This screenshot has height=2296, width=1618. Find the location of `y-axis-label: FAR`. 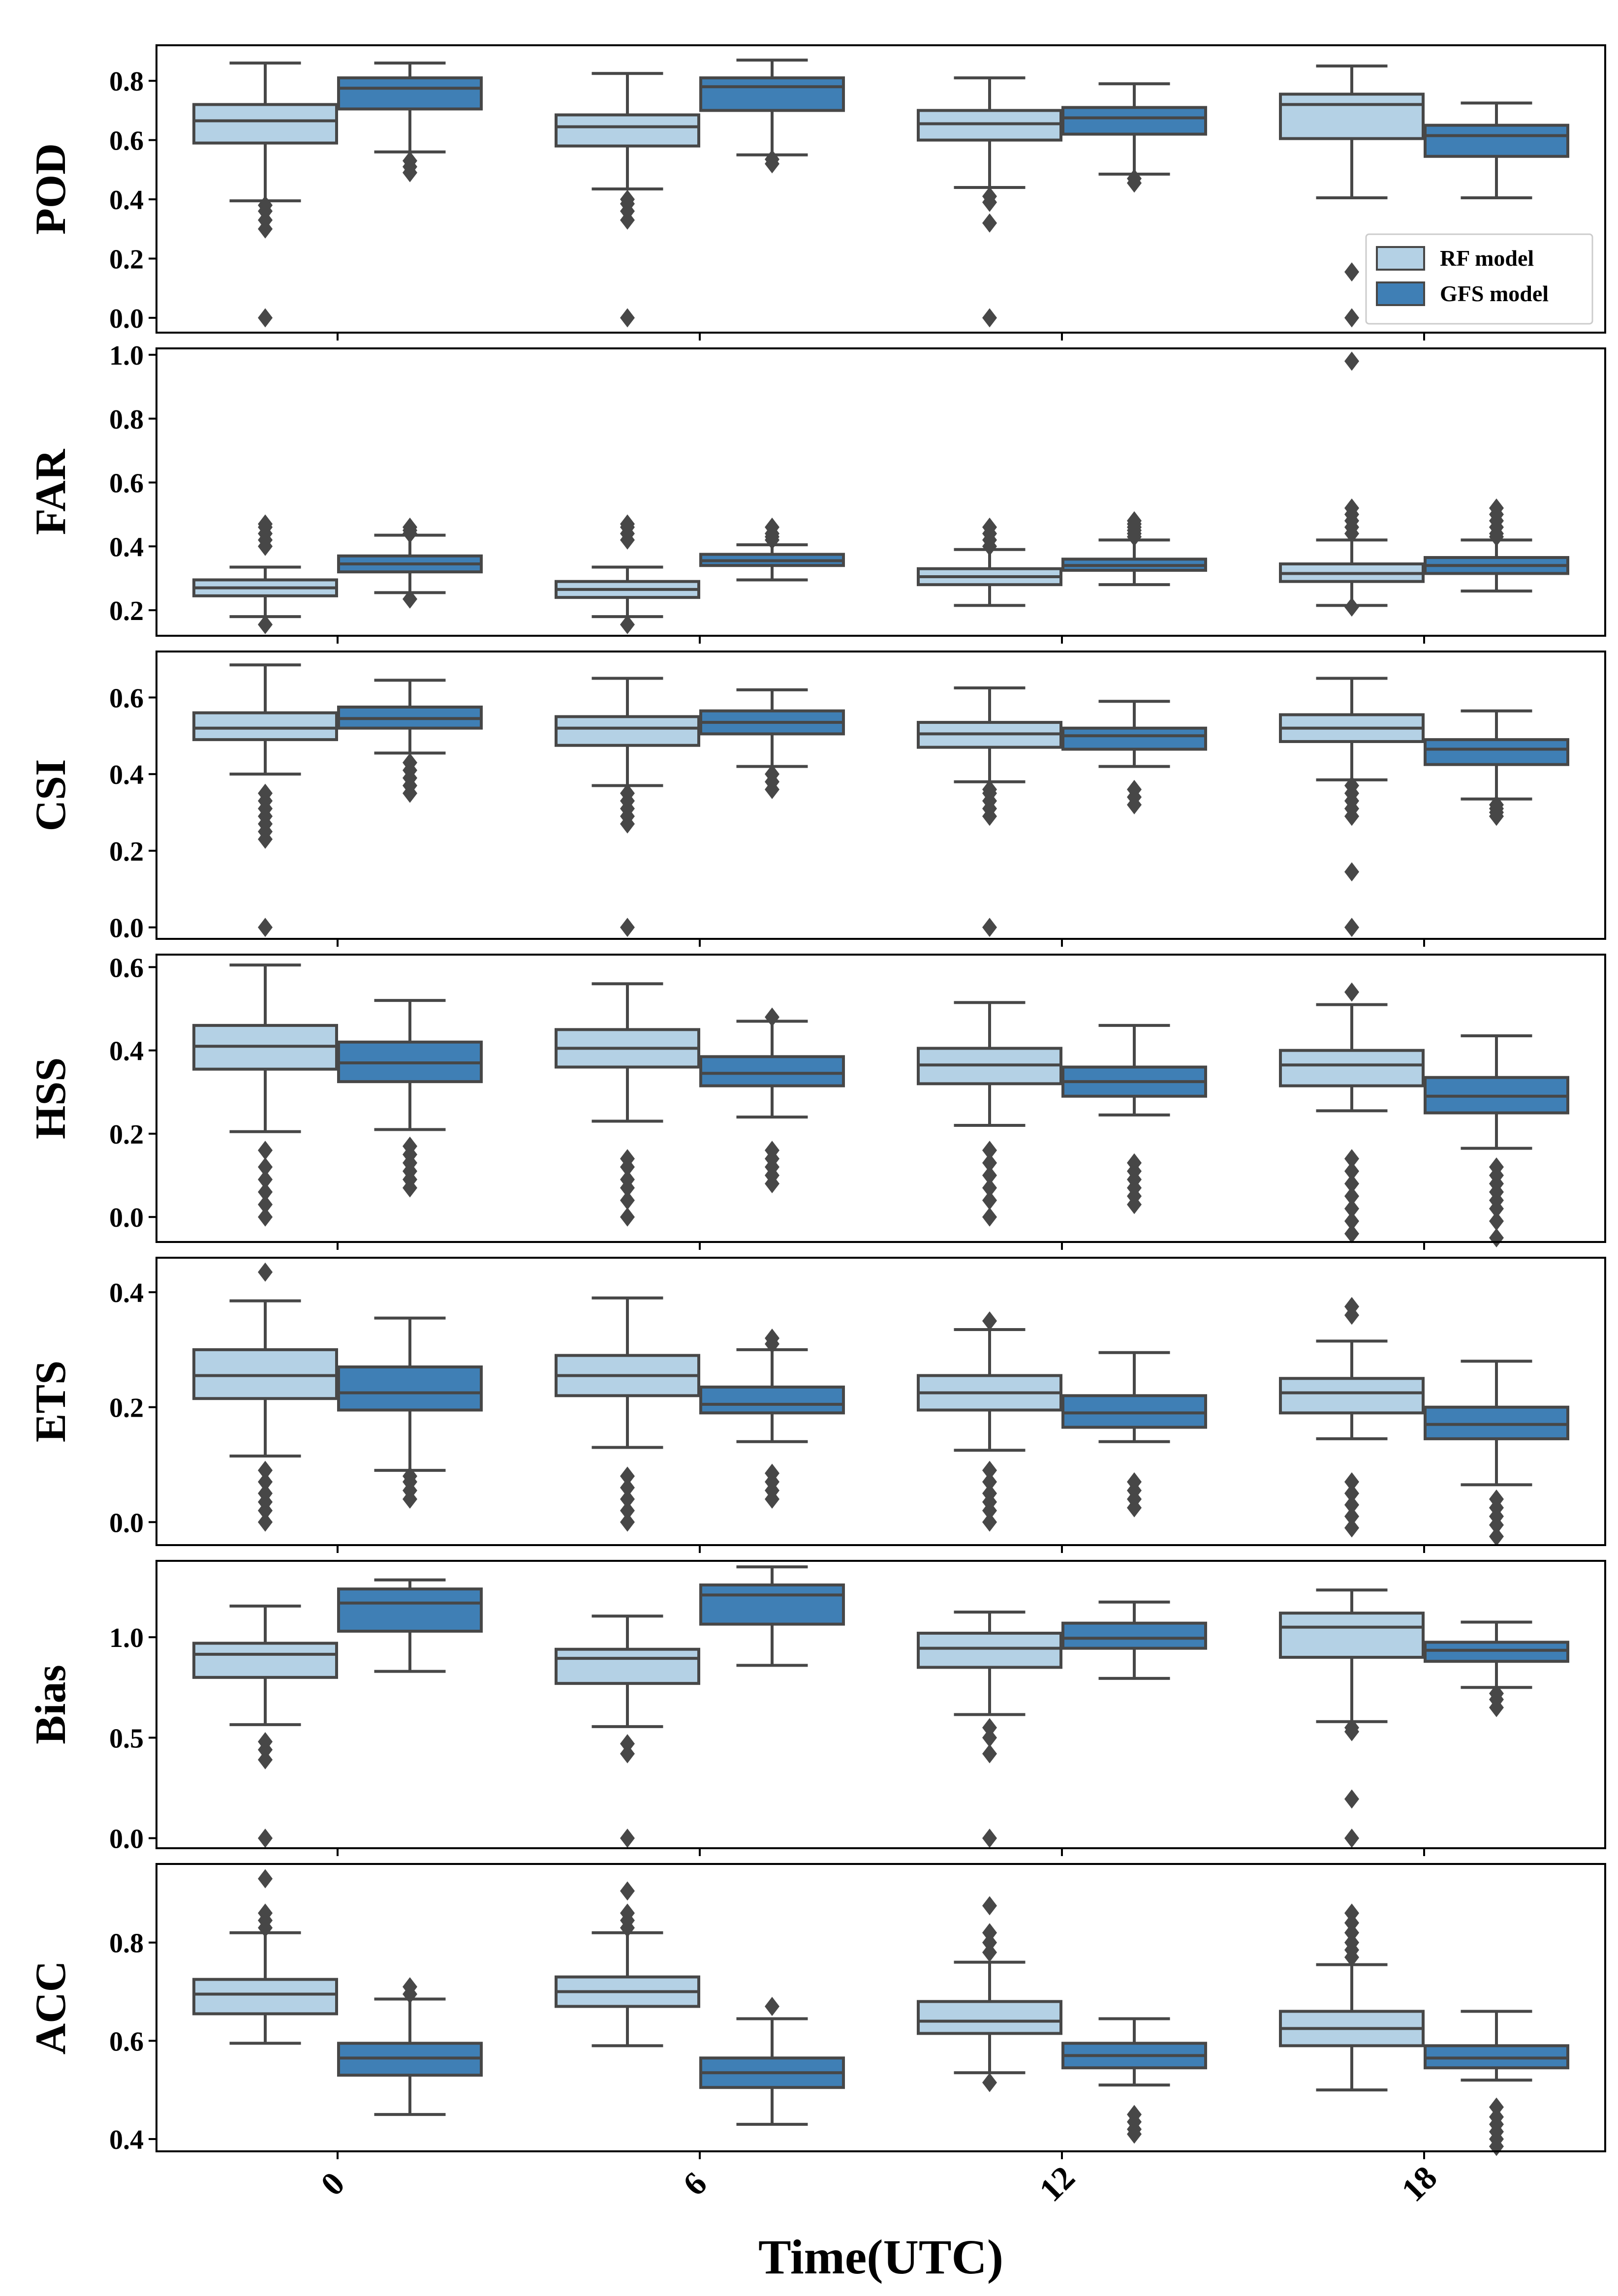

y-axis-label: FAR is located at coordinates (51, 491).